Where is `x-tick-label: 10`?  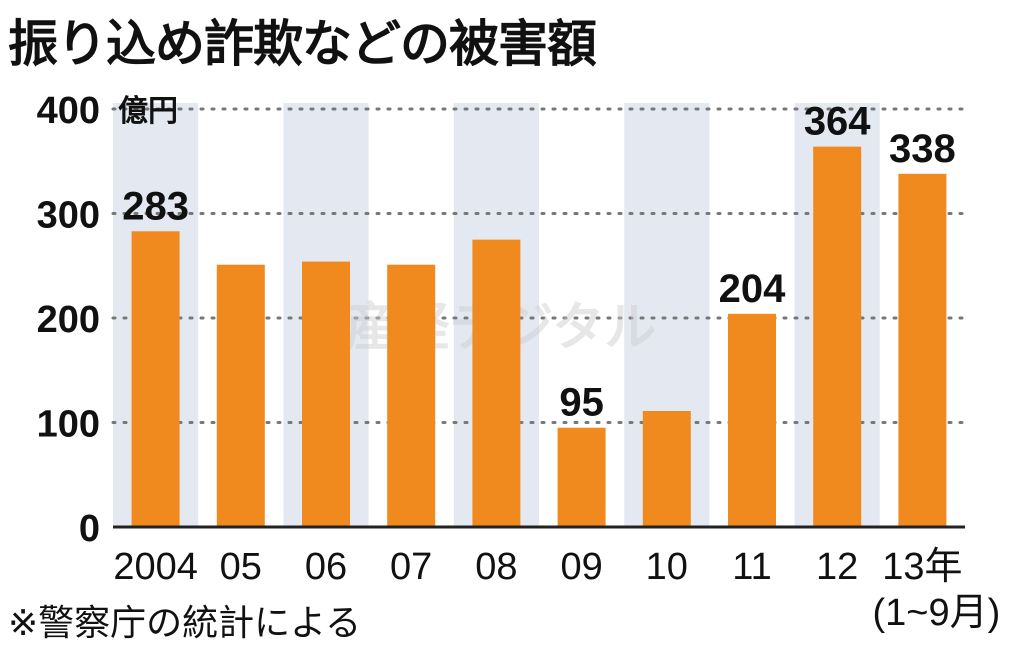 x-tick-label: 10 is located at coordinates (667, 567).